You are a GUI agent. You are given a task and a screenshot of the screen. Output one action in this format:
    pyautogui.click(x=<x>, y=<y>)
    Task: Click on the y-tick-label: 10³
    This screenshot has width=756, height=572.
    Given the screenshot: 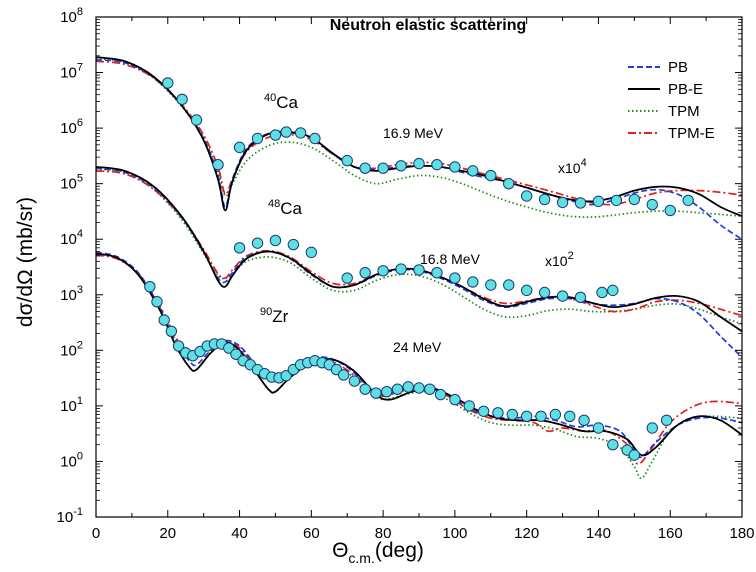 What is the action you would take?
    pyautogui.click(x=71, y=294)
    